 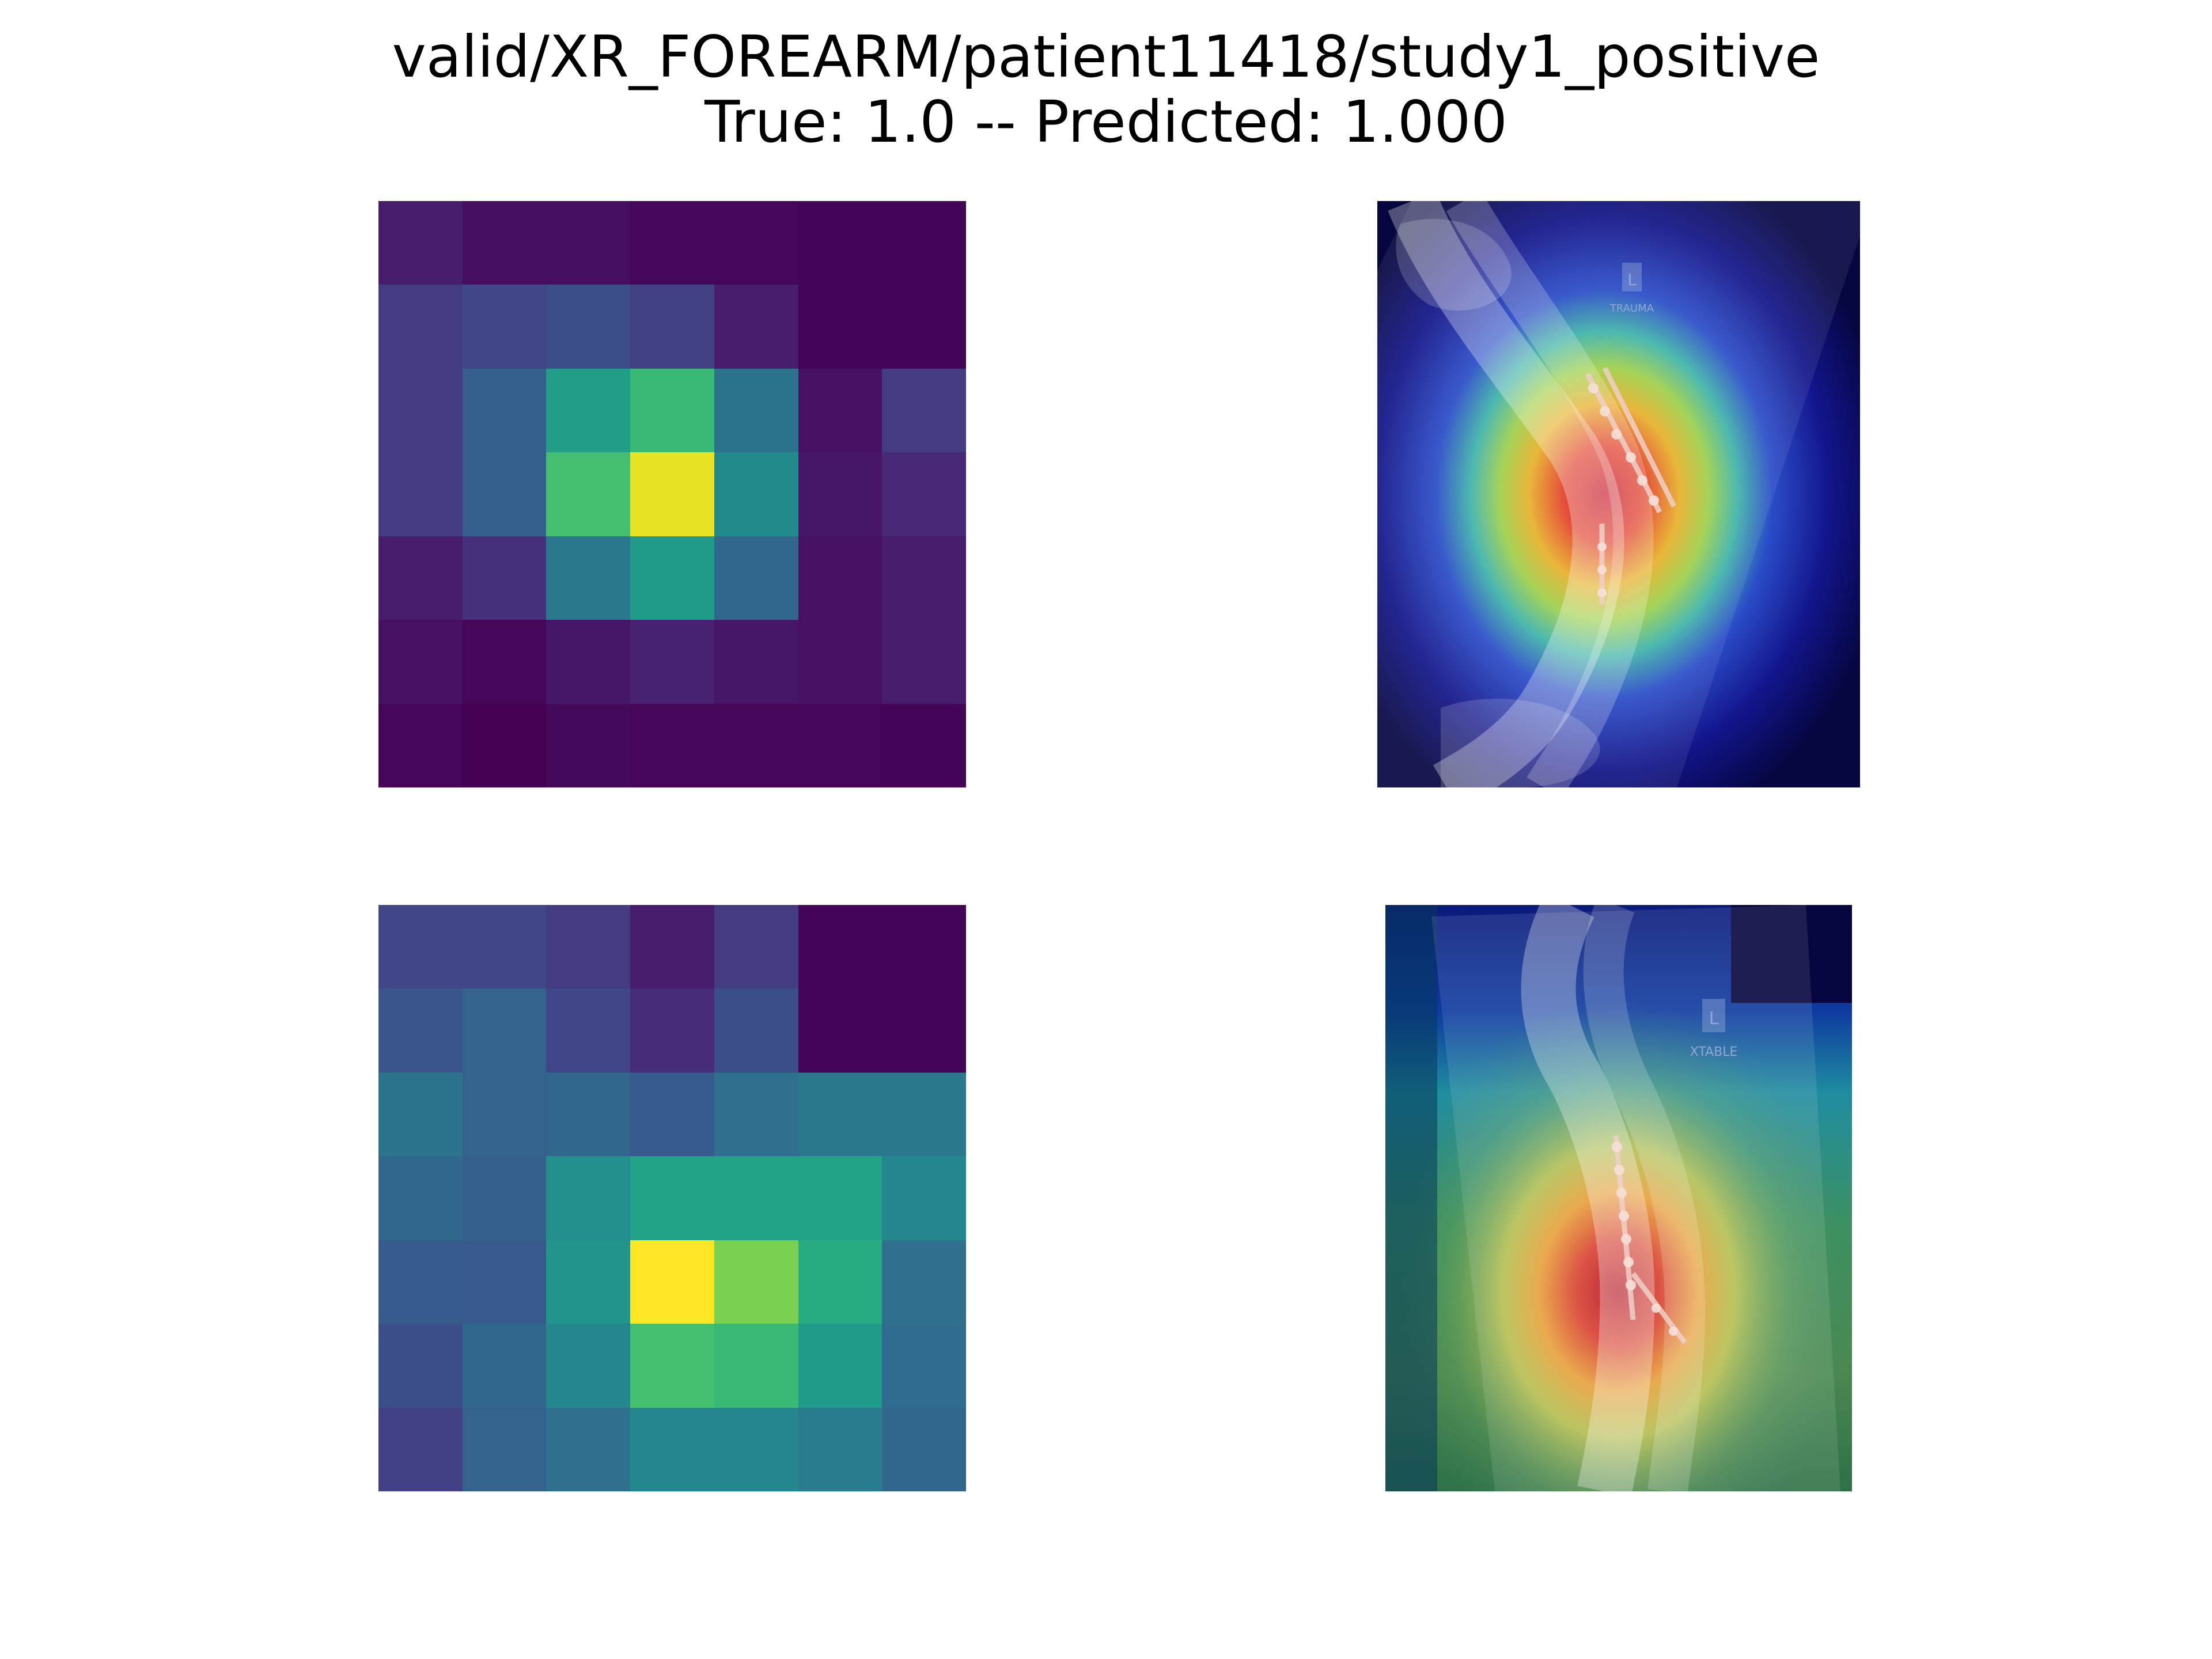 I want to click on xray-overlay-top-right: L TRAUMA, so click(x=1618, y=494).